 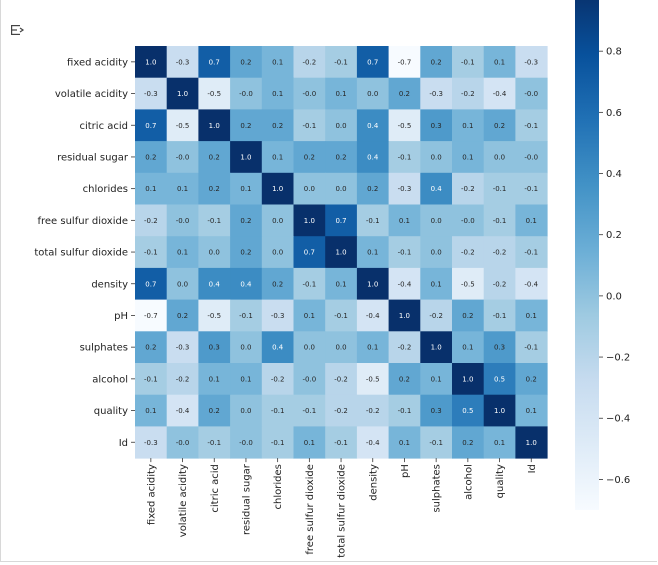 I want to click on column-label: fixed acidity, so click(x=151, y=494).